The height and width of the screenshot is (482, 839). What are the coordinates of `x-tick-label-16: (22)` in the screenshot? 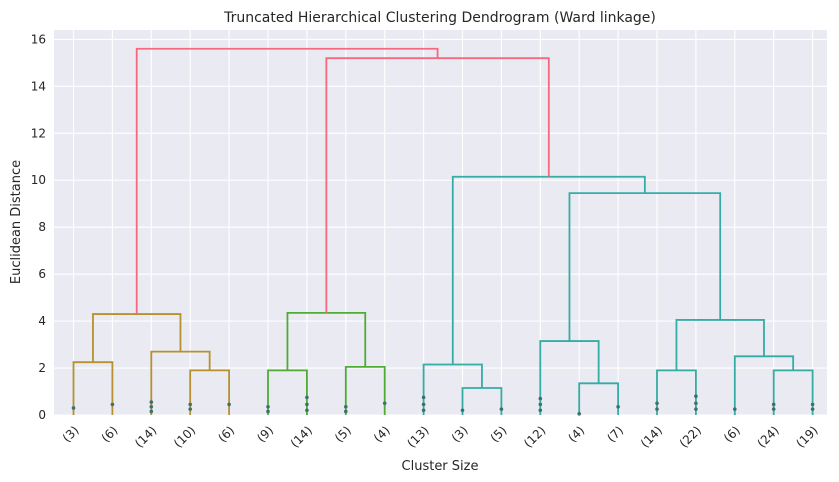 It's located at (690, 436).